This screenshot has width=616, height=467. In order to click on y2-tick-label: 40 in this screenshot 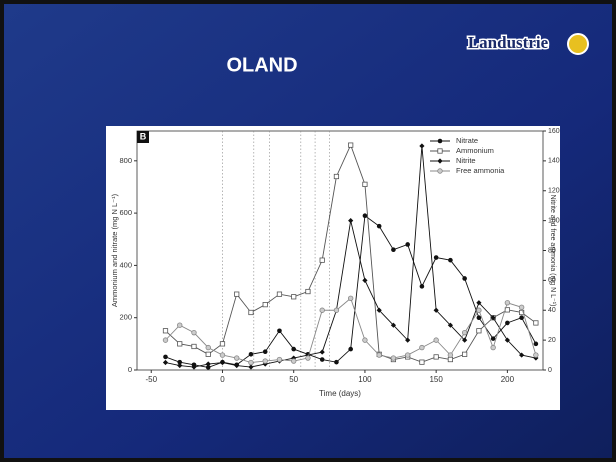, I will do `click(552, 310)`.